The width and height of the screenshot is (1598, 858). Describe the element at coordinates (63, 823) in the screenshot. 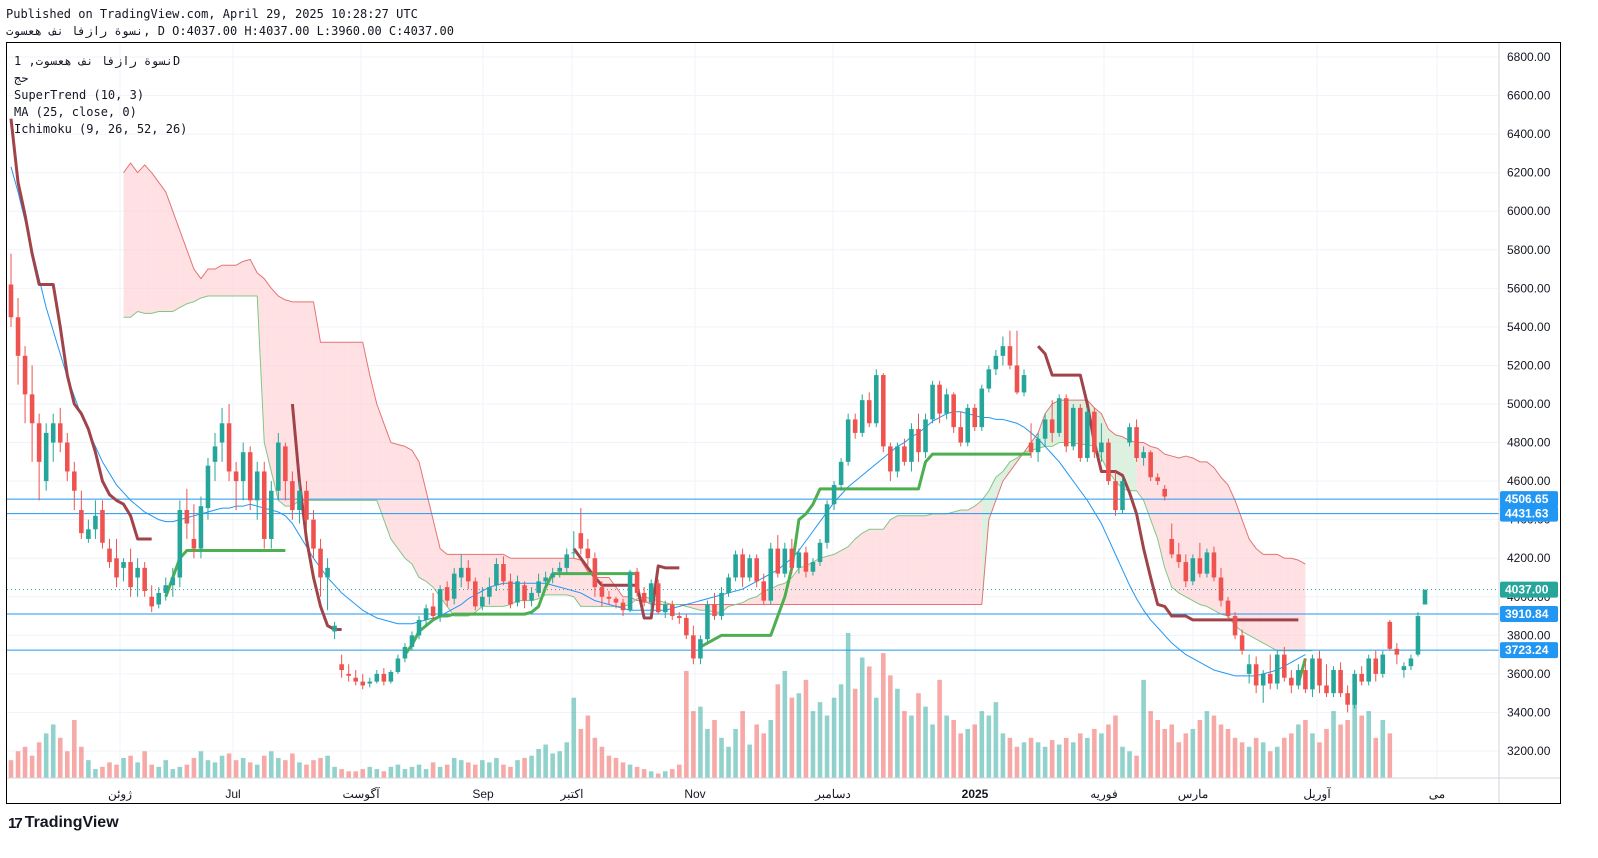

I see `tradingview-brand: 17 TradingView` at that location.